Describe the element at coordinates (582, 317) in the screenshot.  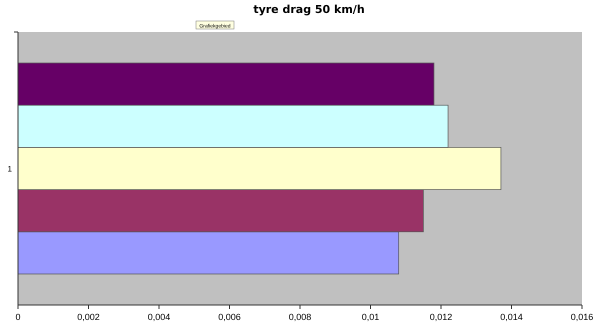
I see `x-tick-label: 0,016` at that location.